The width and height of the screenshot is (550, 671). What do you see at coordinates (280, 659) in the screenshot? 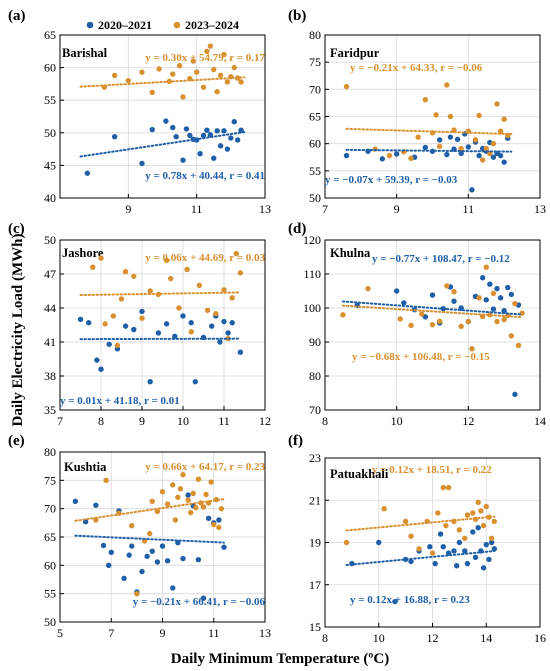
I see `x-axis-title: Daily Minimum Temperature (ºC)` at bounding box center [280, 659].